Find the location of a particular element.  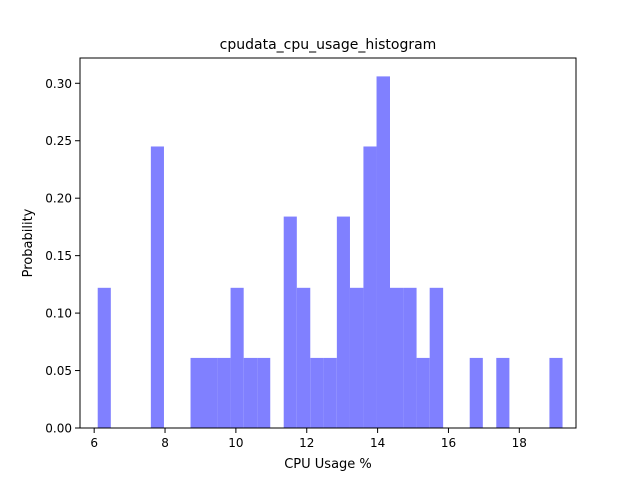

y-axis-label: Probability is located at coordinates (28, 242).